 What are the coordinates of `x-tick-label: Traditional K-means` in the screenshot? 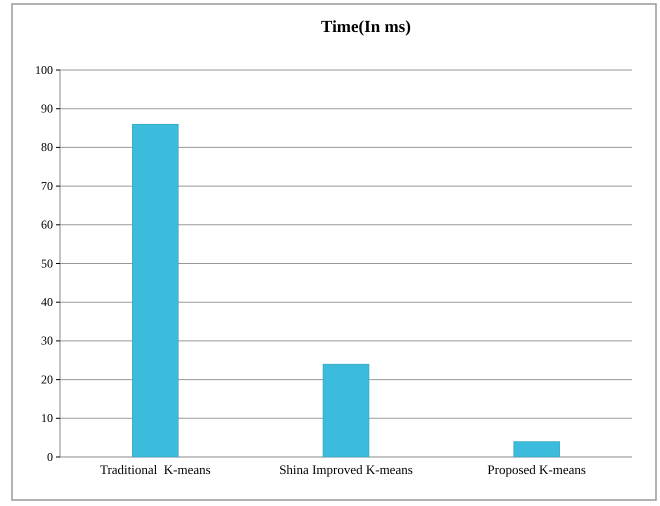 It's located at (155, 470).